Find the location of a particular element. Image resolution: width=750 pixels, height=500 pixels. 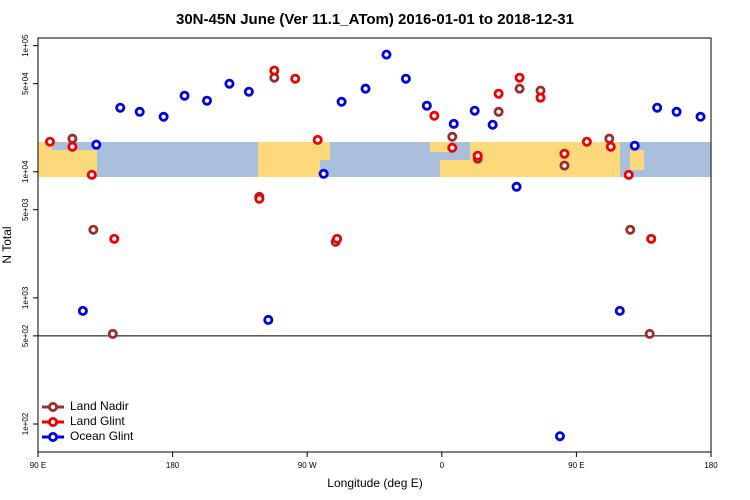

y-tick-label: 1e+04 is located at coordinates (25, 171).